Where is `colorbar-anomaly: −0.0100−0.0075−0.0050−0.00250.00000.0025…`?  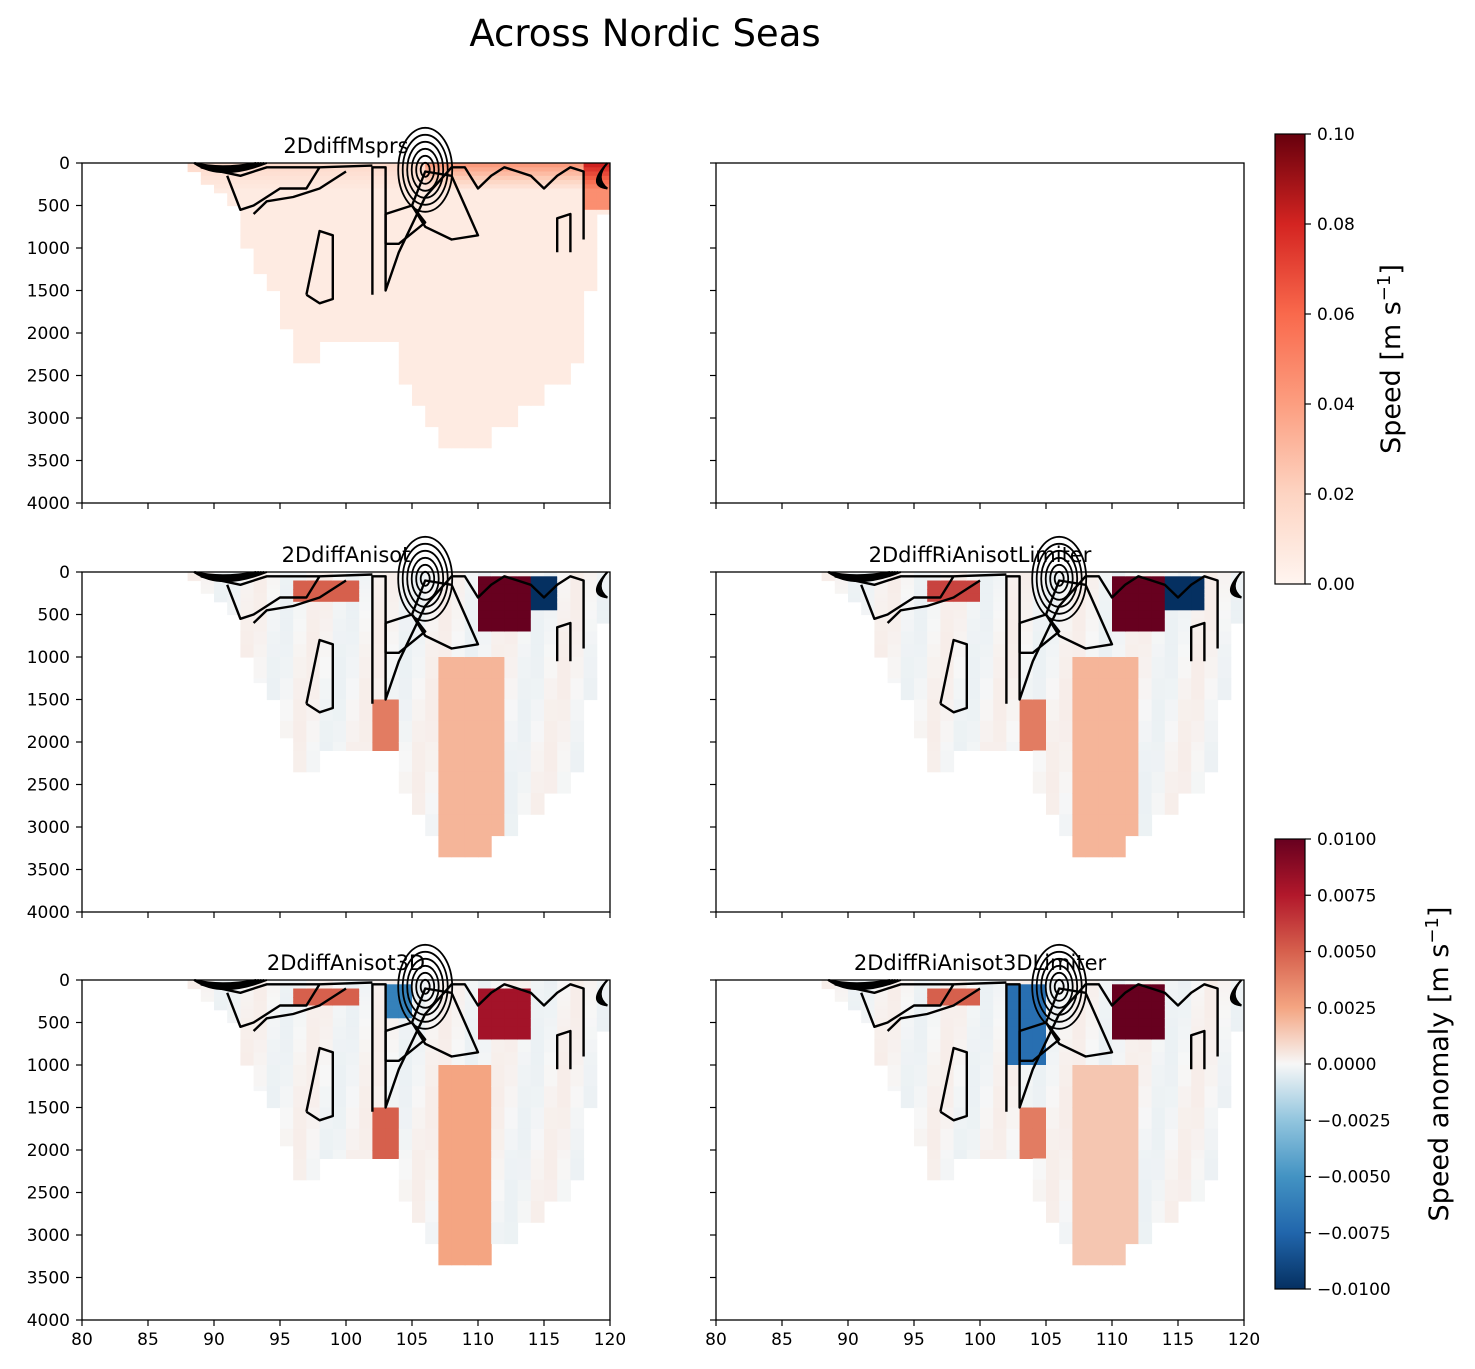
colorbar-anomaly: −0.0100−0.0075−0.0050−0.00250.00000.0025… is located at coordinates (1364, 1065).